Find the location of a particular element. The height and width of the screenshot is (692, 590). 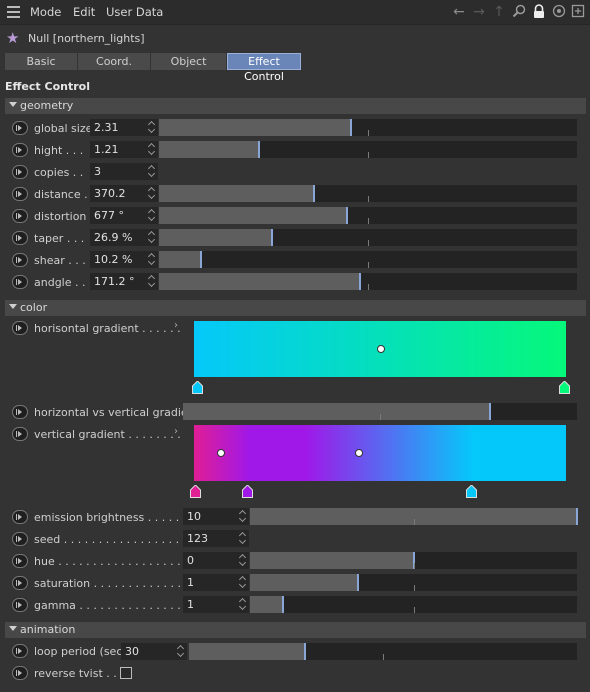

param-value-field: 10 is located at coordinates (216, 516).